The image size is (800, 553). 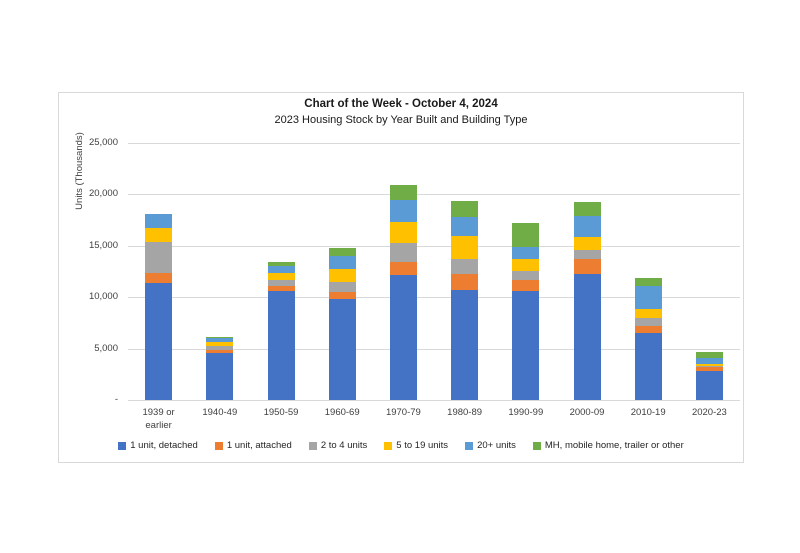 What do you see at coordinates (220, 412) in the screenshot?
I see `x-tick-label: 1940-49` at bounding box center [220, 412].